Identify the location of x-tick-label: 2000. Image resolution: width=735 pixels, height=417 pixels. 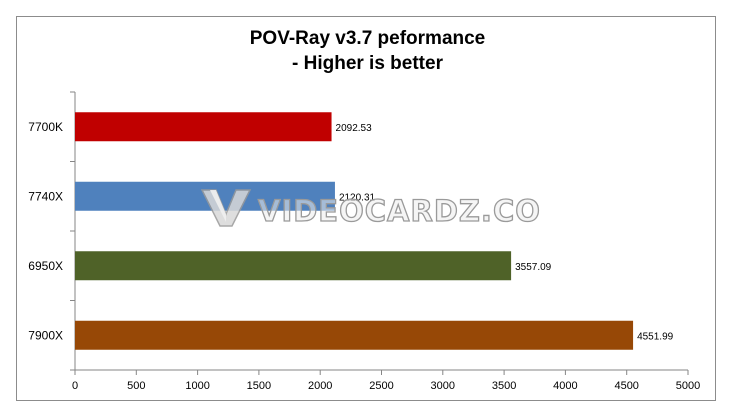
(320, 386).